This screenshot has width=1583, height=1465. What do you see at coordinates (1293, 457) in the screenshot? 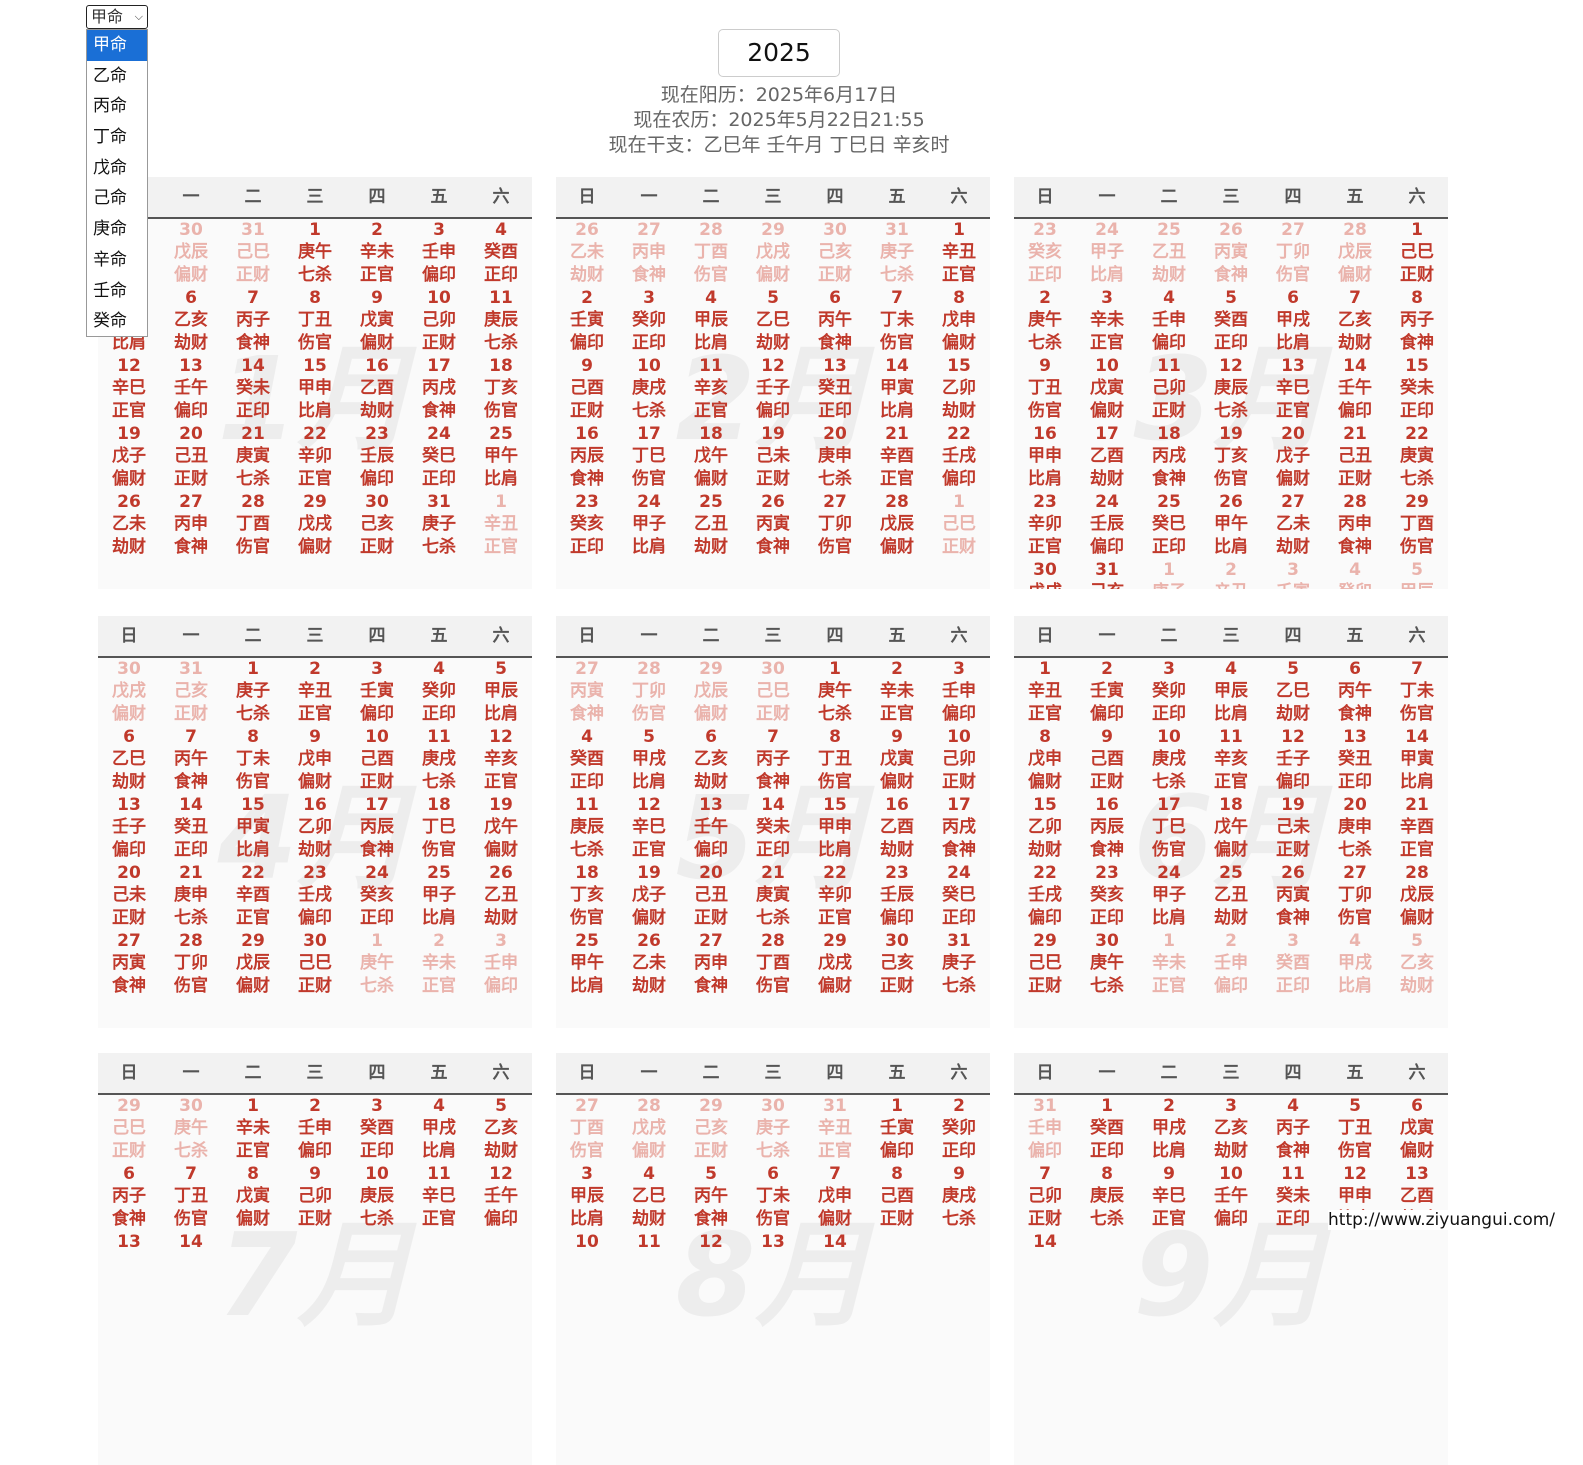
I see `day-cell: 20 戊子 偏财` at bounding box center [1293, 457].